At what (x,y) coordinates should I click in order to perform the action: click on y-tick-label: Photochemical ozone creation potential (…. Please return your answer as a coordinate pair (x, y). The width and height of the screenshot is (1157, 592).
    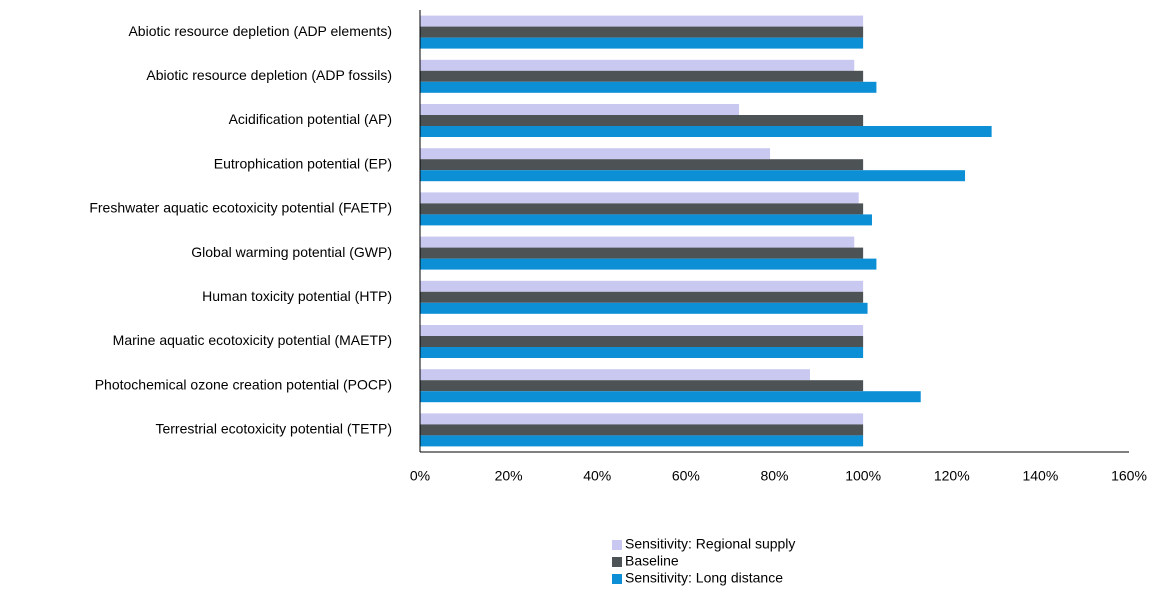
    Looking at the image, I should click on (243, 384).